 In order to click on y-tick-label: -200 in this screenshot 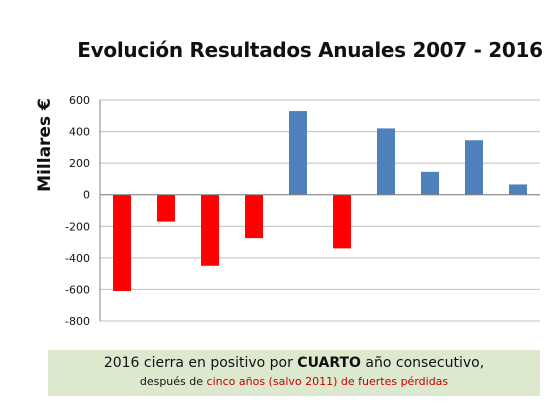, I will do `click(77, 226)`.